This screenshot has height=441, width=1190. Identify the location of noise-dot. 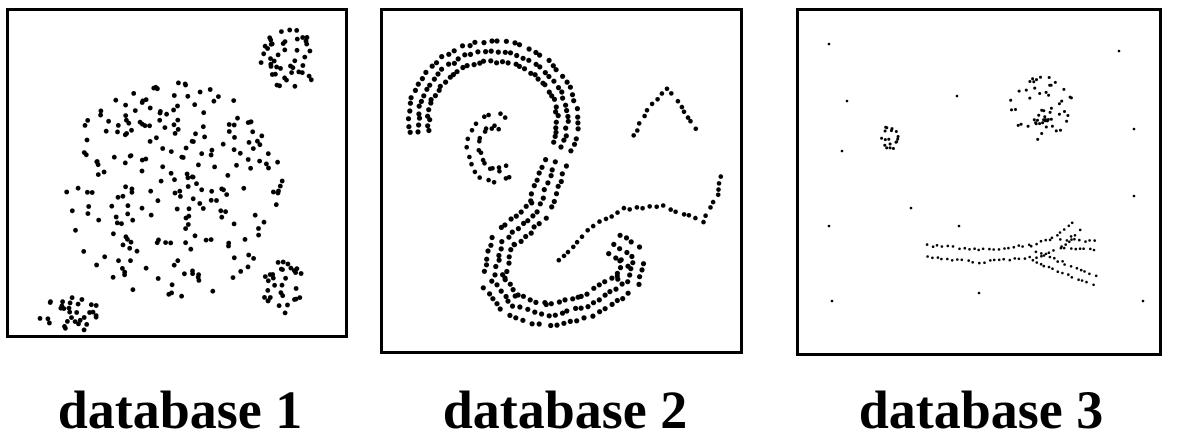
(1143, 301).